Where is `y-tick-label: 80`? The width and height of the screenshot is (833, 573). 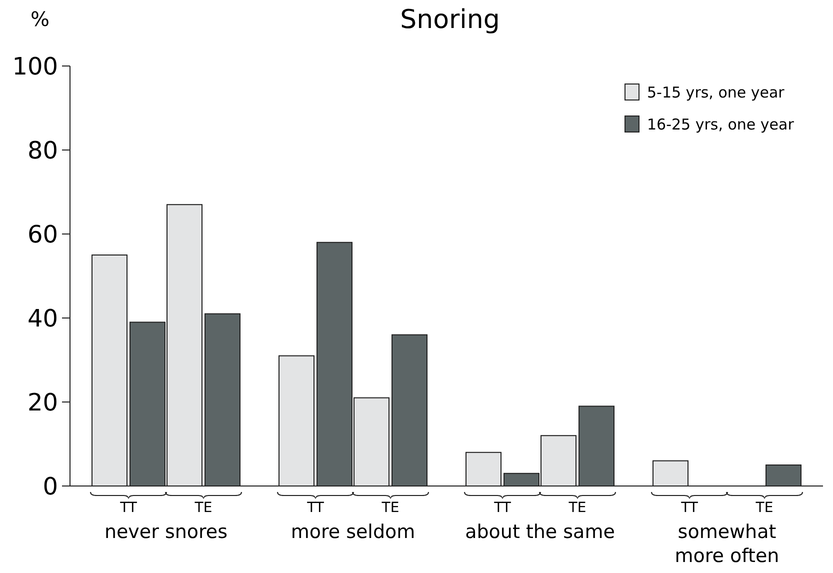 y-tick-label: 80 is located at coordinates (42, 150).